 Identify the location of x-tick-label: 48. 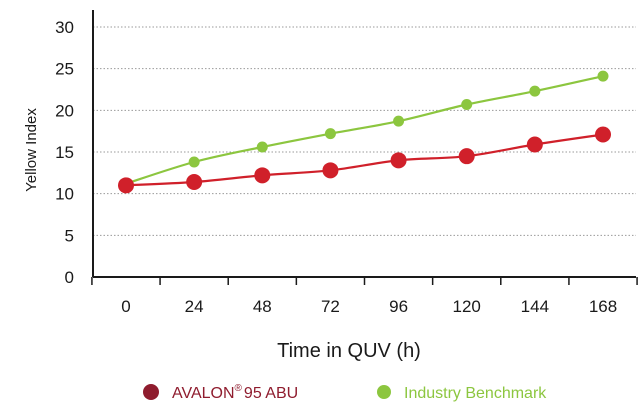
(262, 306).